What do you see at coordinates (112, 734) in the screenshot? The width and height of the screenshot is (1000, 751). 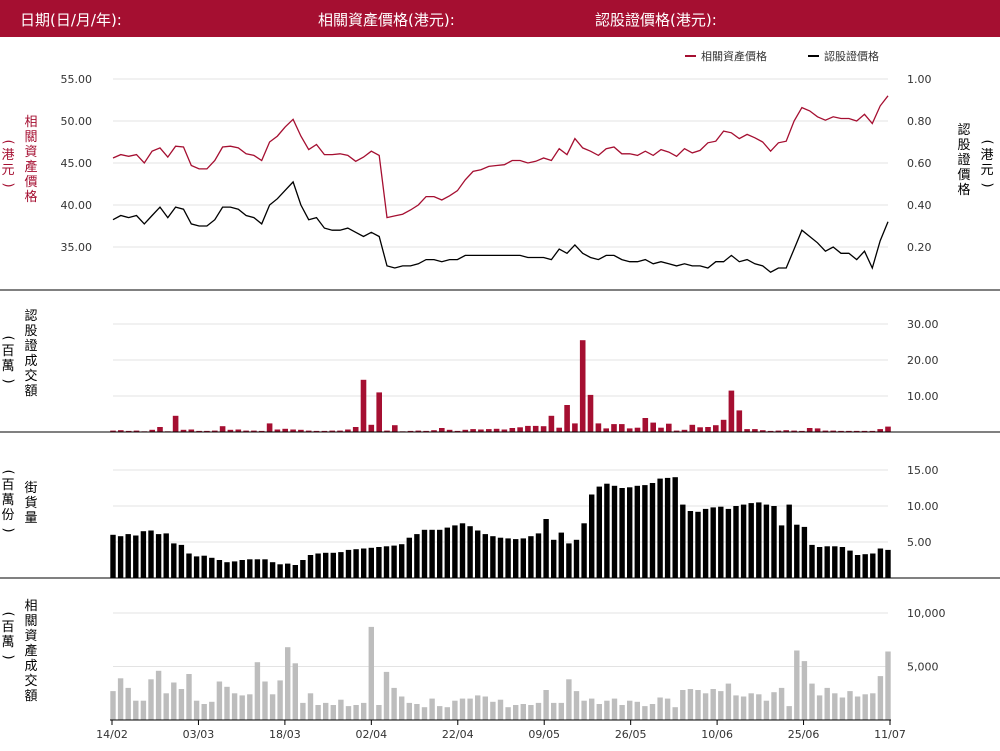 I see `x-tick-label: 14/02` at bounding box center [112, 734].